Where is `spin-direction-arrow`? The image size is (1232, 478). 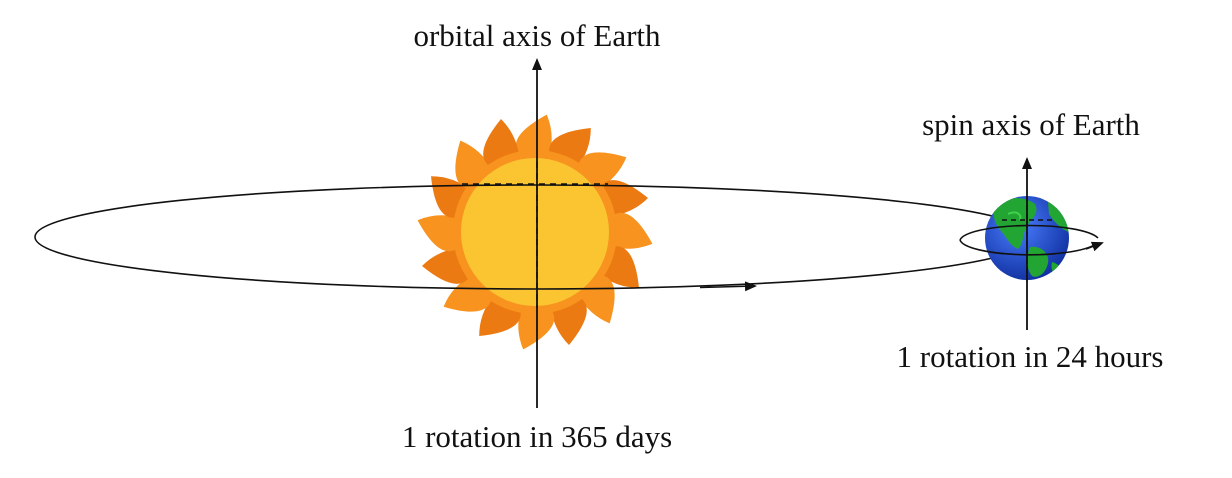
spin-direction-arrow is located at coordinates (1094, 246).